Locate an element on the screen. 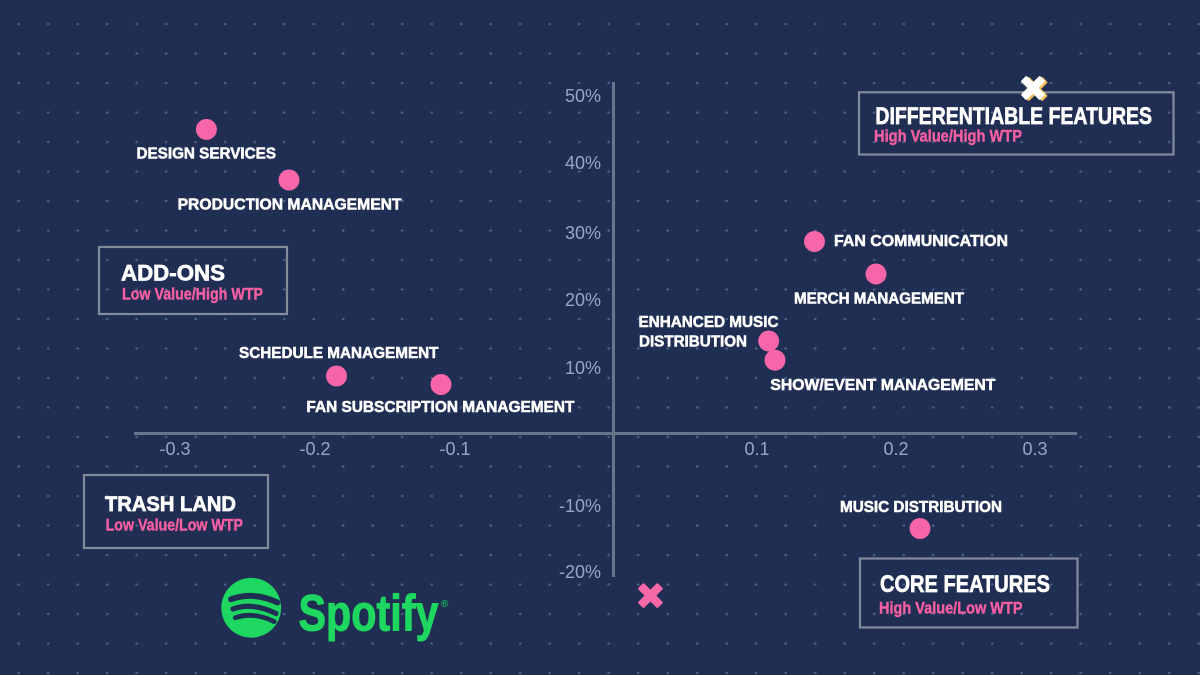  svg-text: 0.1 is located at coordinates (756, 449).